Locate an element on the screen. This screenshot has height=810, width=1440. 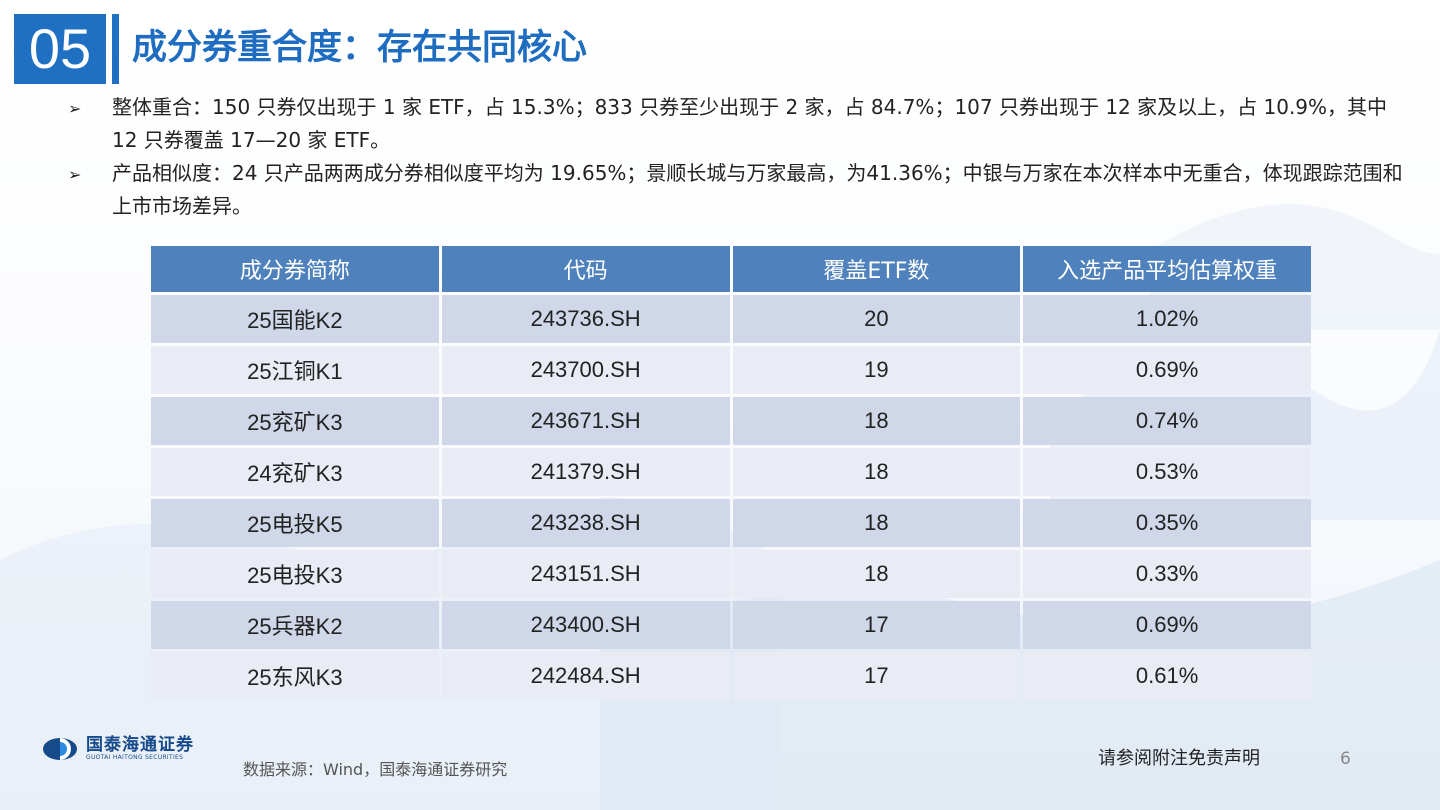
table-row: 25电投K3 243151.SH 18 0.33% is located at coordinates (731, 574).